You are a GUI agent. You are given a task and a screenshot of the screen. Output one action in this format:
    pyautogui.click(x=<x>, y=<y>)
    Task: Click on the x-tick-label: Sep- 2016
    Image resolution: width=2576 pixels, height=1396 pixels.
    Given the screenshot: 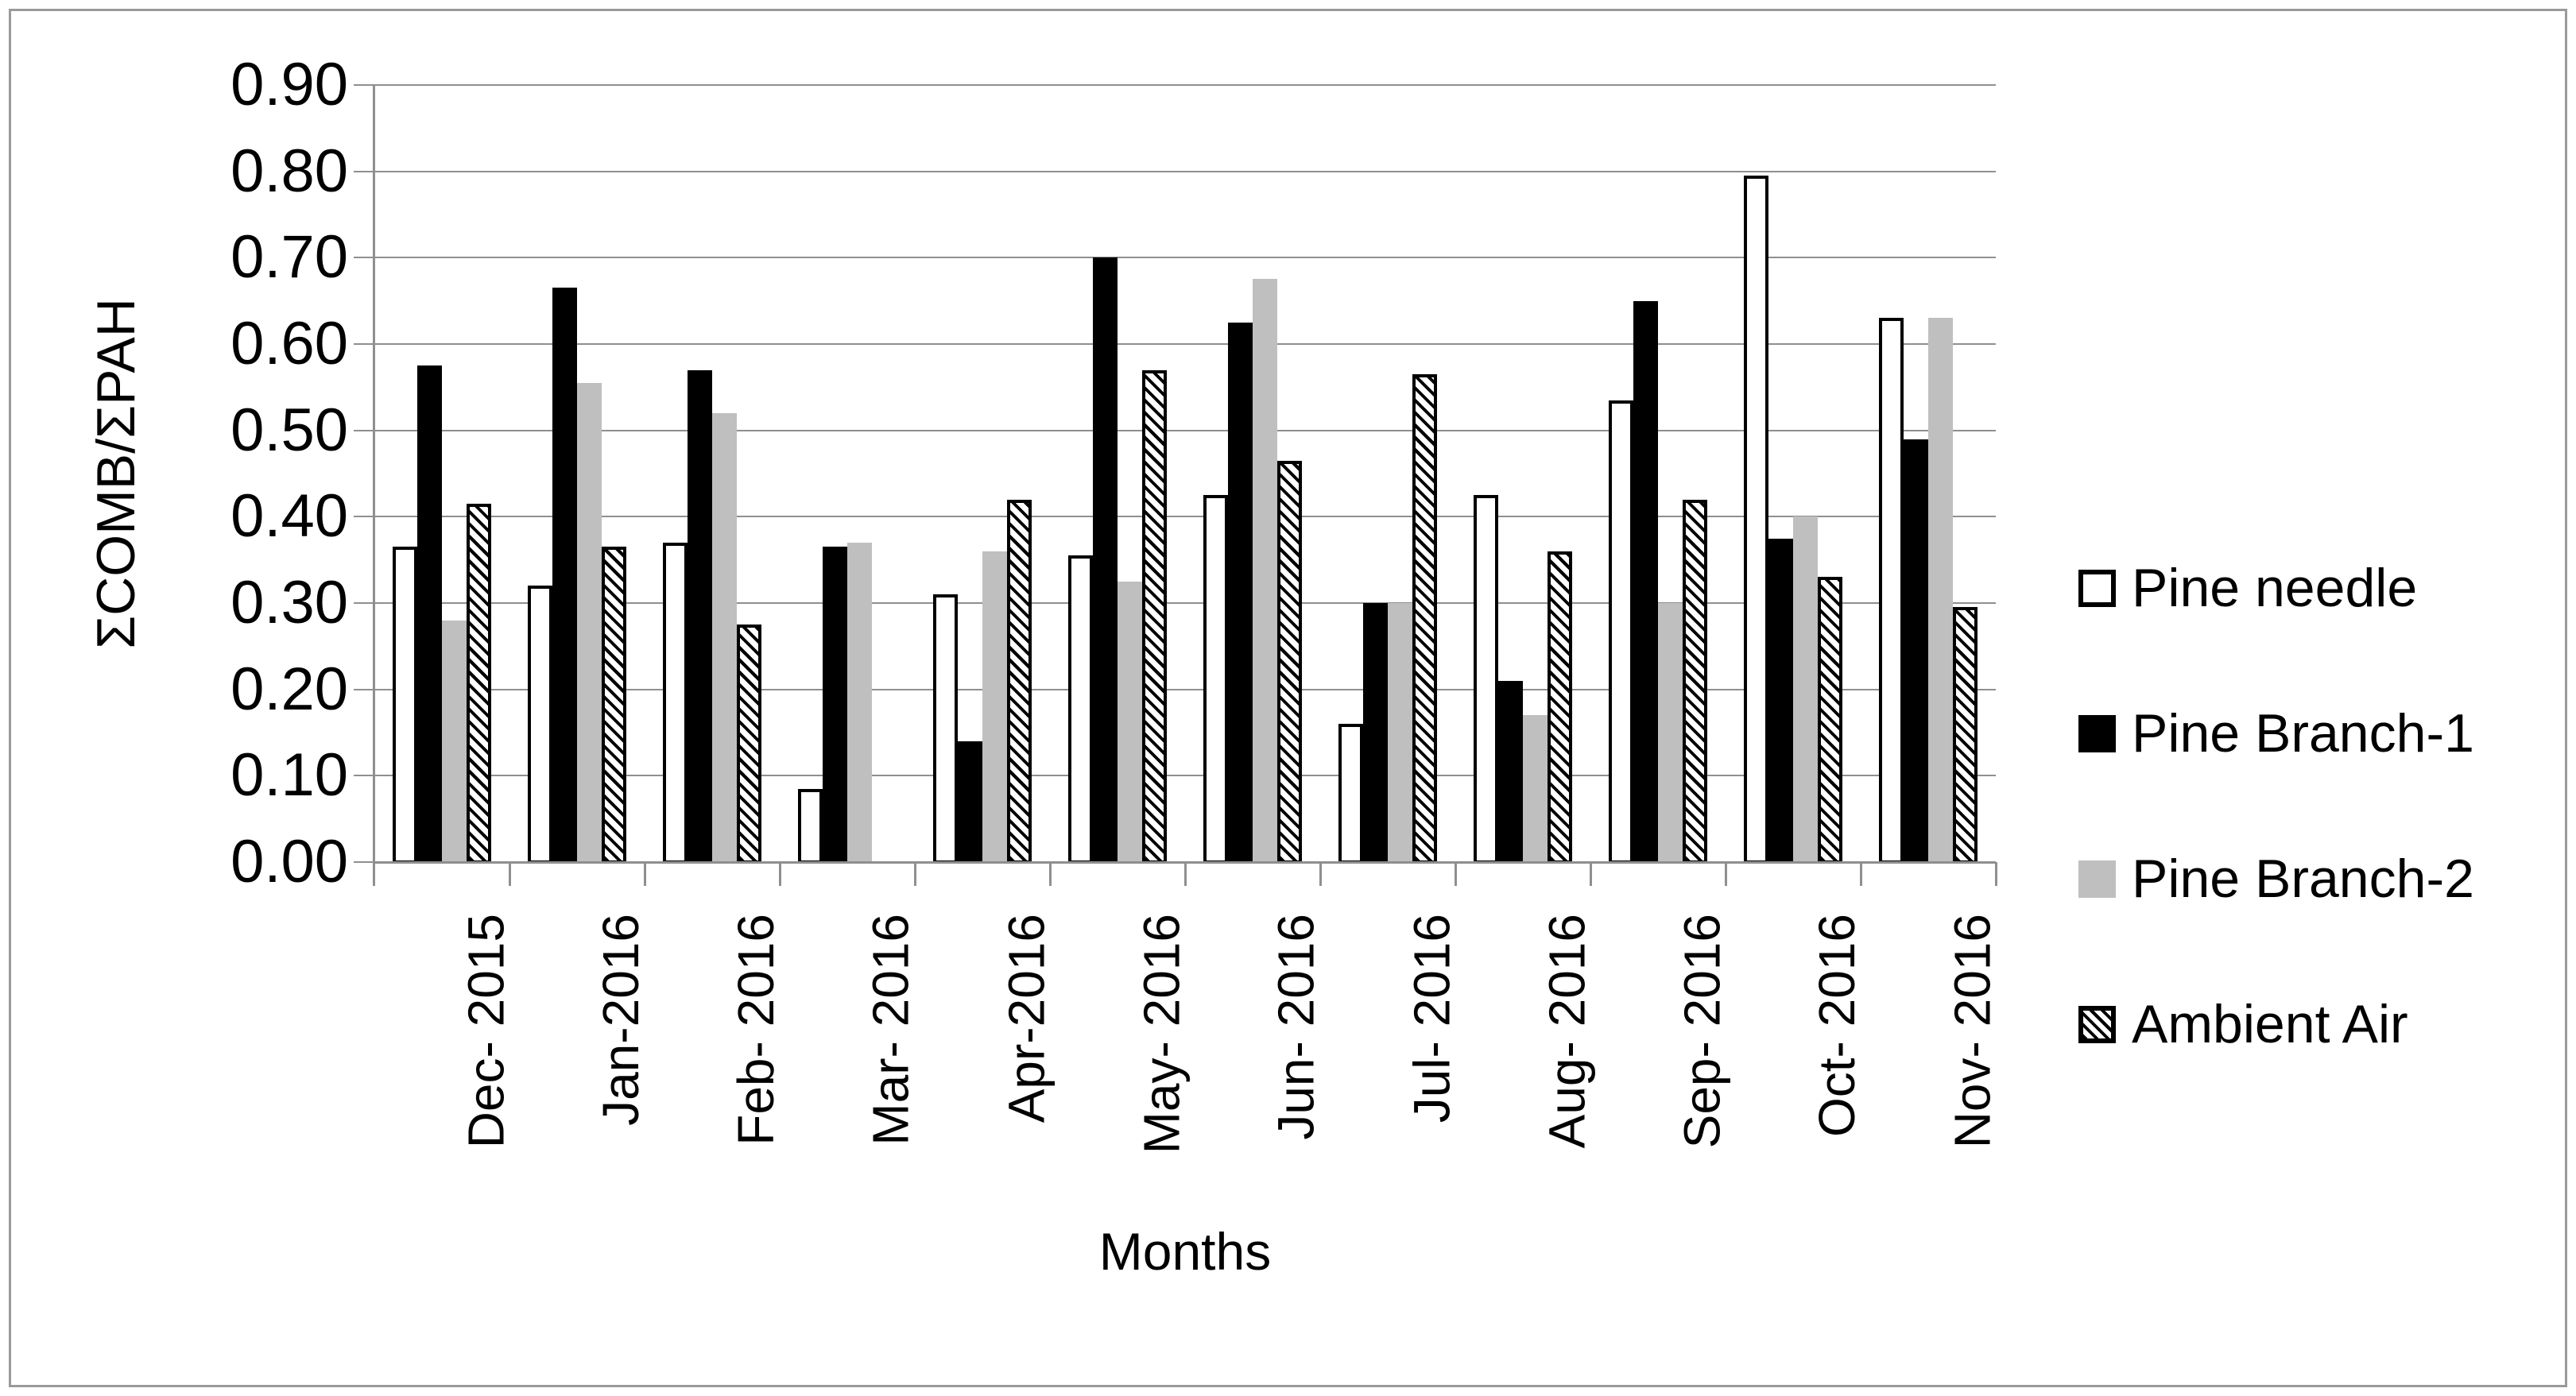 What is the action you would take?
    pyautogui.click(x=1701, y=1031)
    